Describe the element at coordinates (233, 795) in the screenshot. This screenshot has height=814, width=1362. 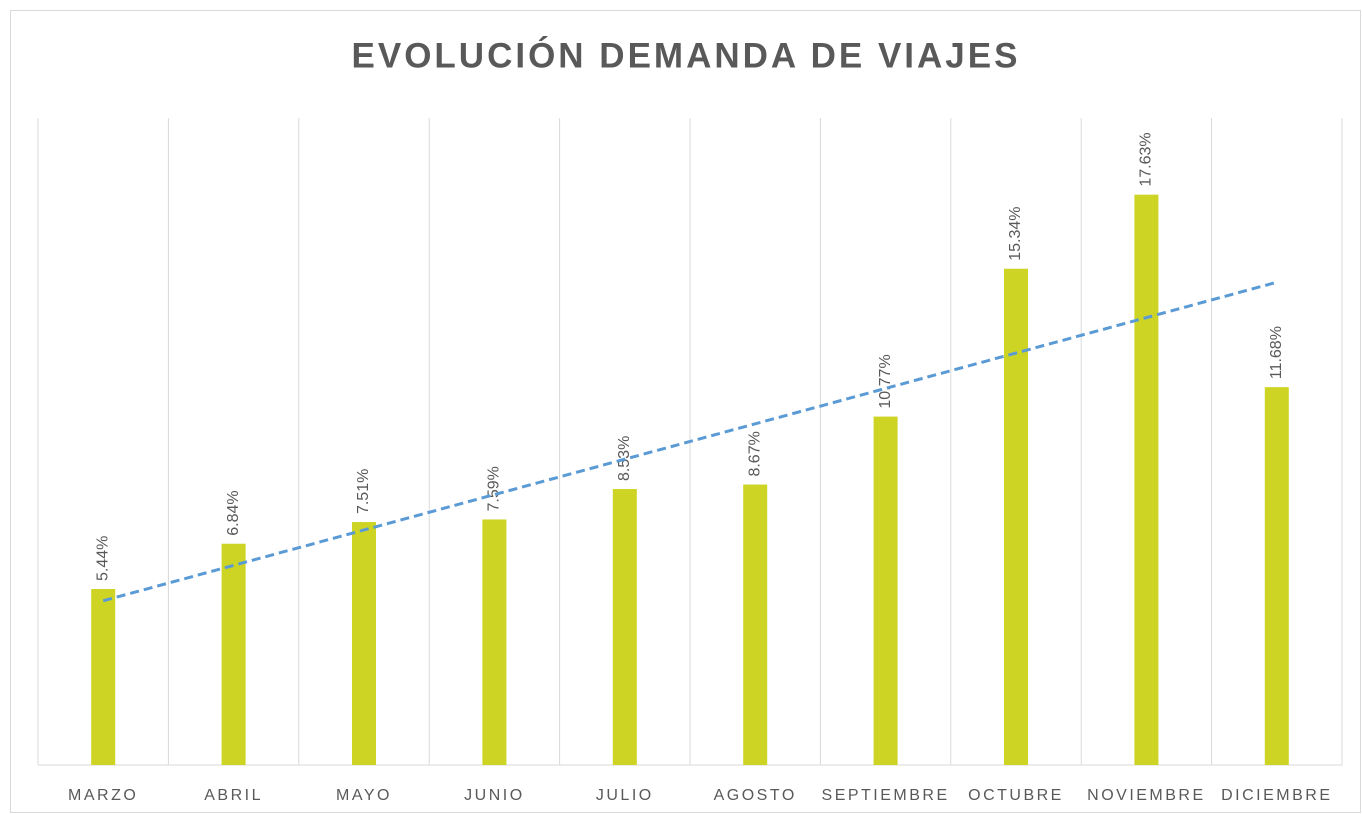
I see `x-tick-label: ABRIL` at that location.